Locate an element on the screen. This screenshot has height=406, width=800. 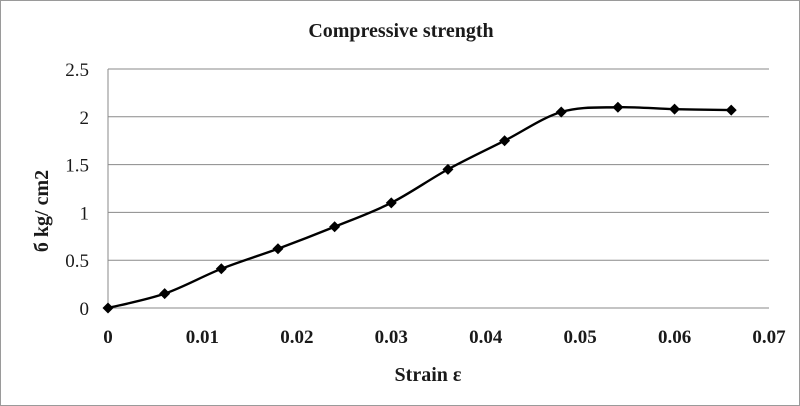
chart-title: Compressive strength is located at coordinates (400, 31).